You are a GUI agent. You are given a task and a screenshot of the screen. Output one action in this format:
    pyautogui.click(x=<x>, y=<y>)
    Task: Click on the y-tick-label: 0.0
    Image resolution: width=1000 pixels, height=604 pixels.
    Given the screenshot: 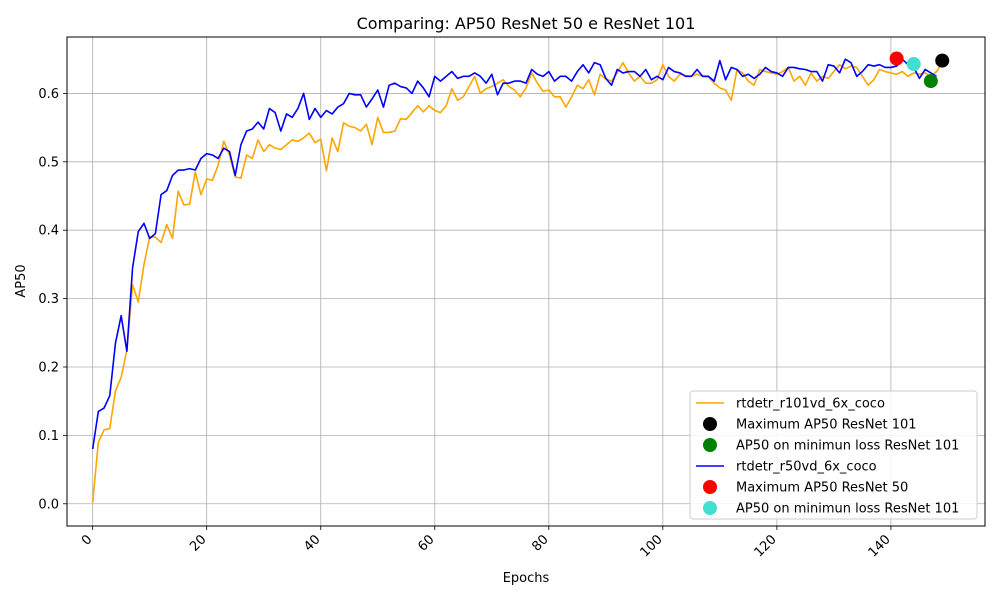 What is the action you would take?
    pyautogui.click(x=48, y=504)
    